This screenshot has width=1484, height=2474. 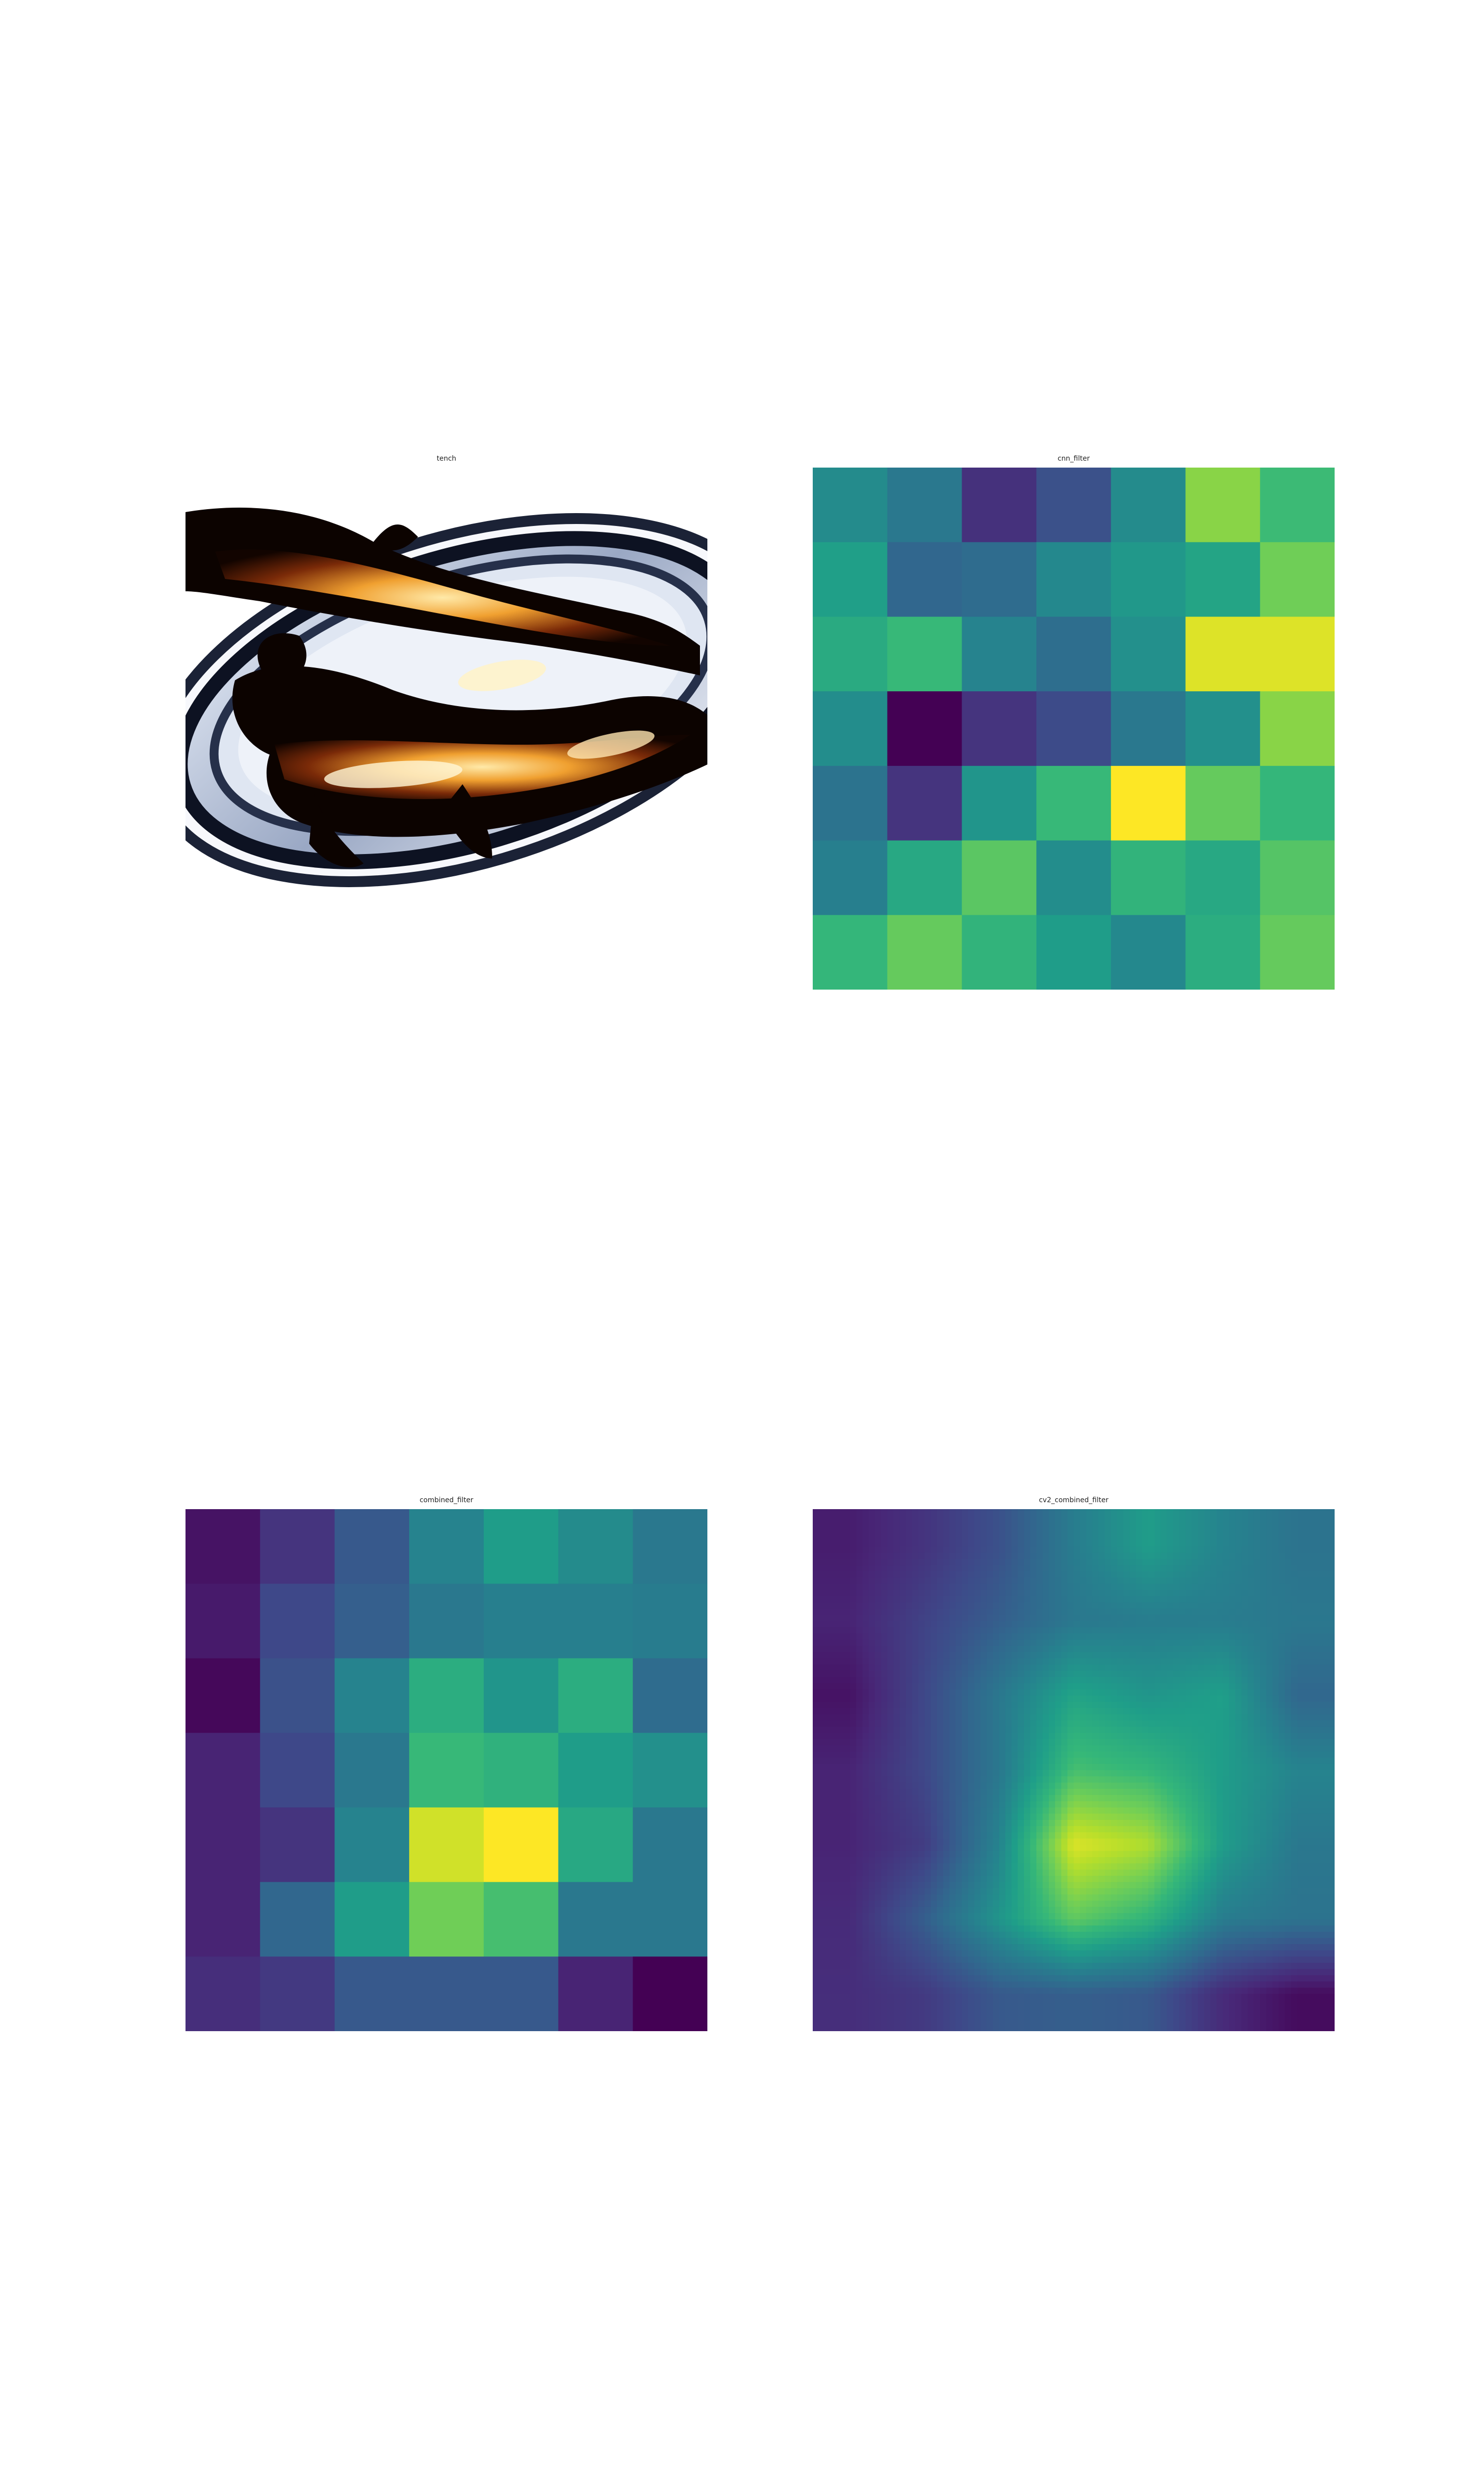 I want to click on cv2-combined-filter-pixel-r54-c35, so click(x=1033, y=1849).